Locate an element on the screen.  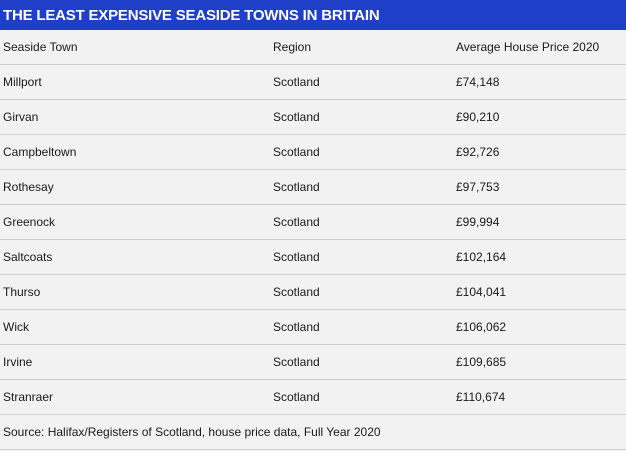
cell-price: £104,041 is located at coordinates (481, 292).